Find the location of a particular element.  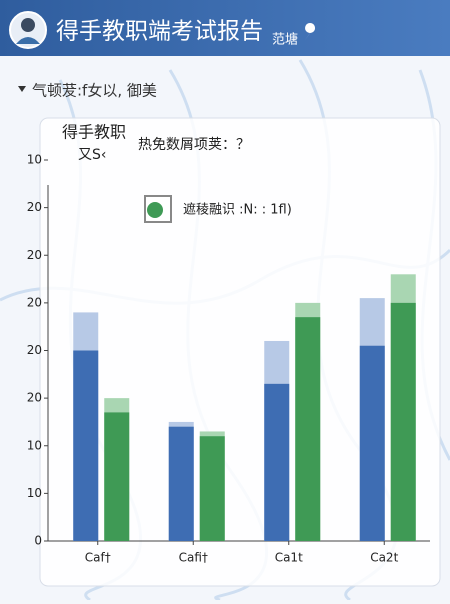

legend-label: 遮稜融识 :N: : 1fl) is located at coordinates (237, 210).